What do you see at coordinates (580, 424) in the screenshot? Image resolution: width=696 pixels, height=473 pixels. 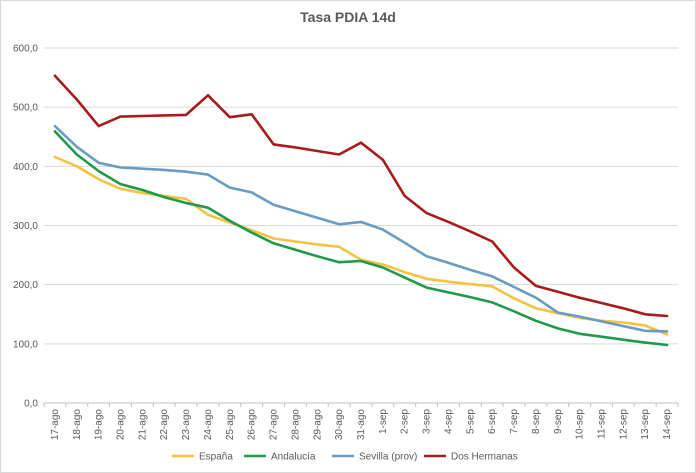 I see `x-tick-label: 10-sep` at bounding box center [580, 424].